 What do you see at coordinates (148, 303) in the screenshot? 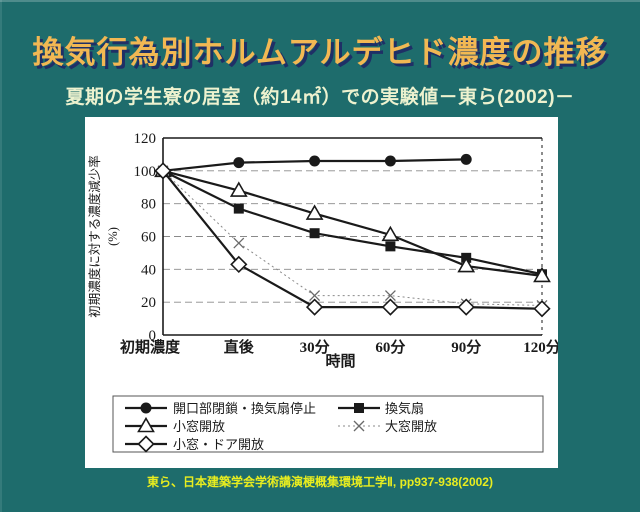
I see `y-tick-label: 20` at bounding box center [148, 303].